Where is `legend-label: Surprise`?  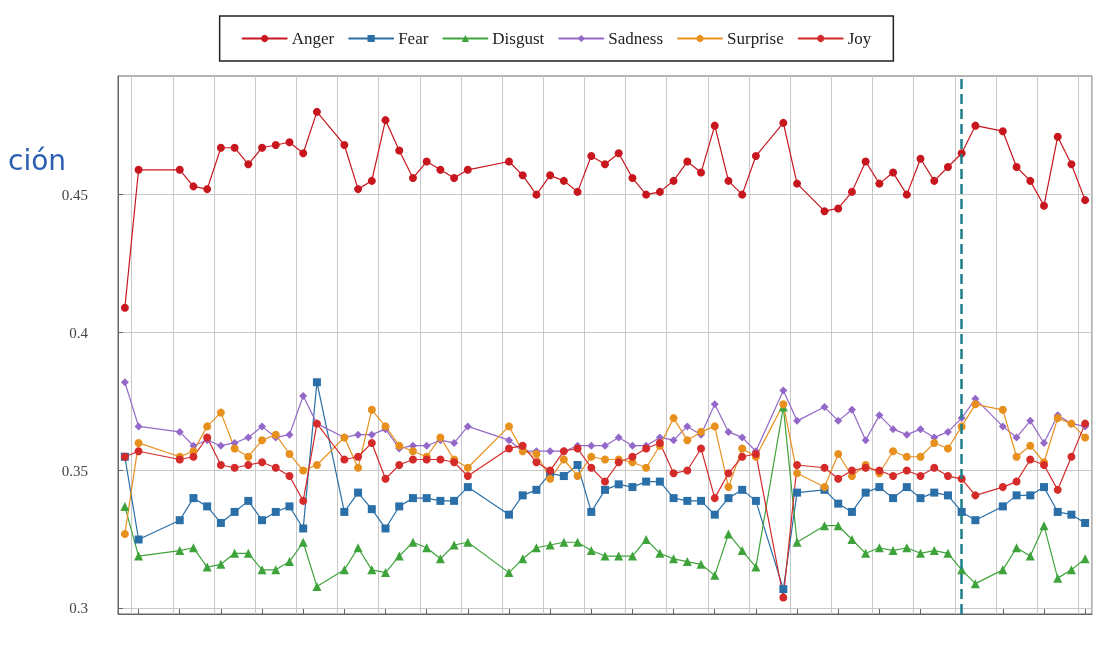
legend-label: Surprise is located at coordinates (755, 38).